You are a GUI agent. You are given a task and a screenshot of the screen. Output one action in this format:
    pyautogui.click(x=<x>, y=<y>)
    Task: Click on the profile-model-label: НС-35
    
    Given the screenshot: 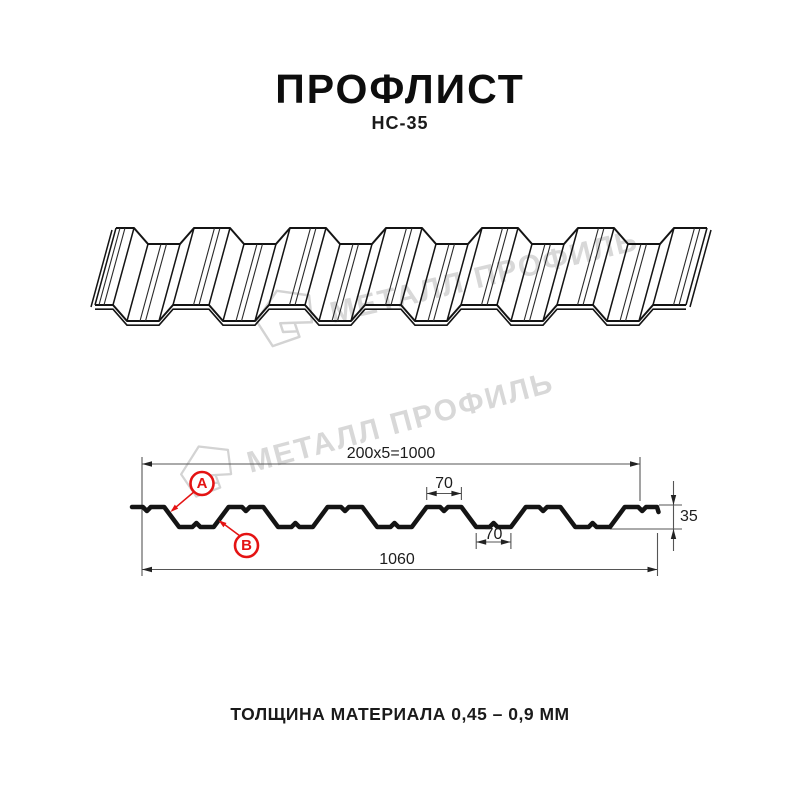 What is the action you would take?
    pyautogui.click(x=400, y=123)
    